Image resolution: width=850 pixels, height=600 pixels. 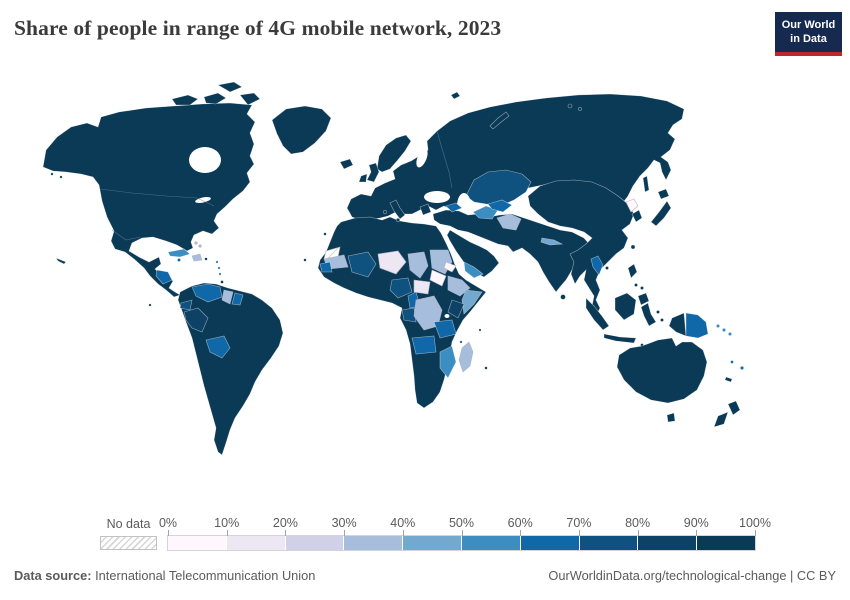 What do you see at coordinates (200, 246) in the screenshot?
I see `country-bahamas` at bounding box center [200, 246].